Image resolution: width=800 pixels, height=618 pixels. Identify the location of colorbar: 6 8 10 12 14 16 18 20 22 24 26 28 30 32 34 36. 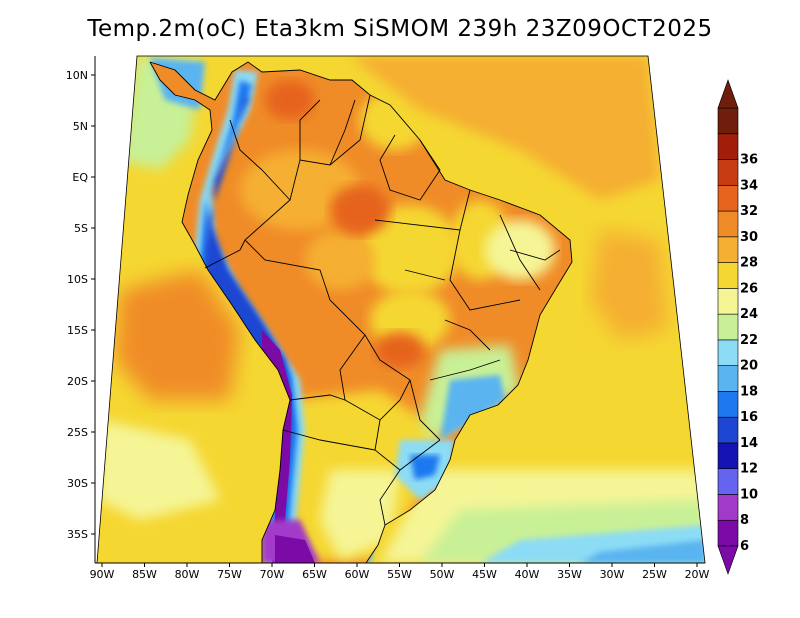
(737, 327).